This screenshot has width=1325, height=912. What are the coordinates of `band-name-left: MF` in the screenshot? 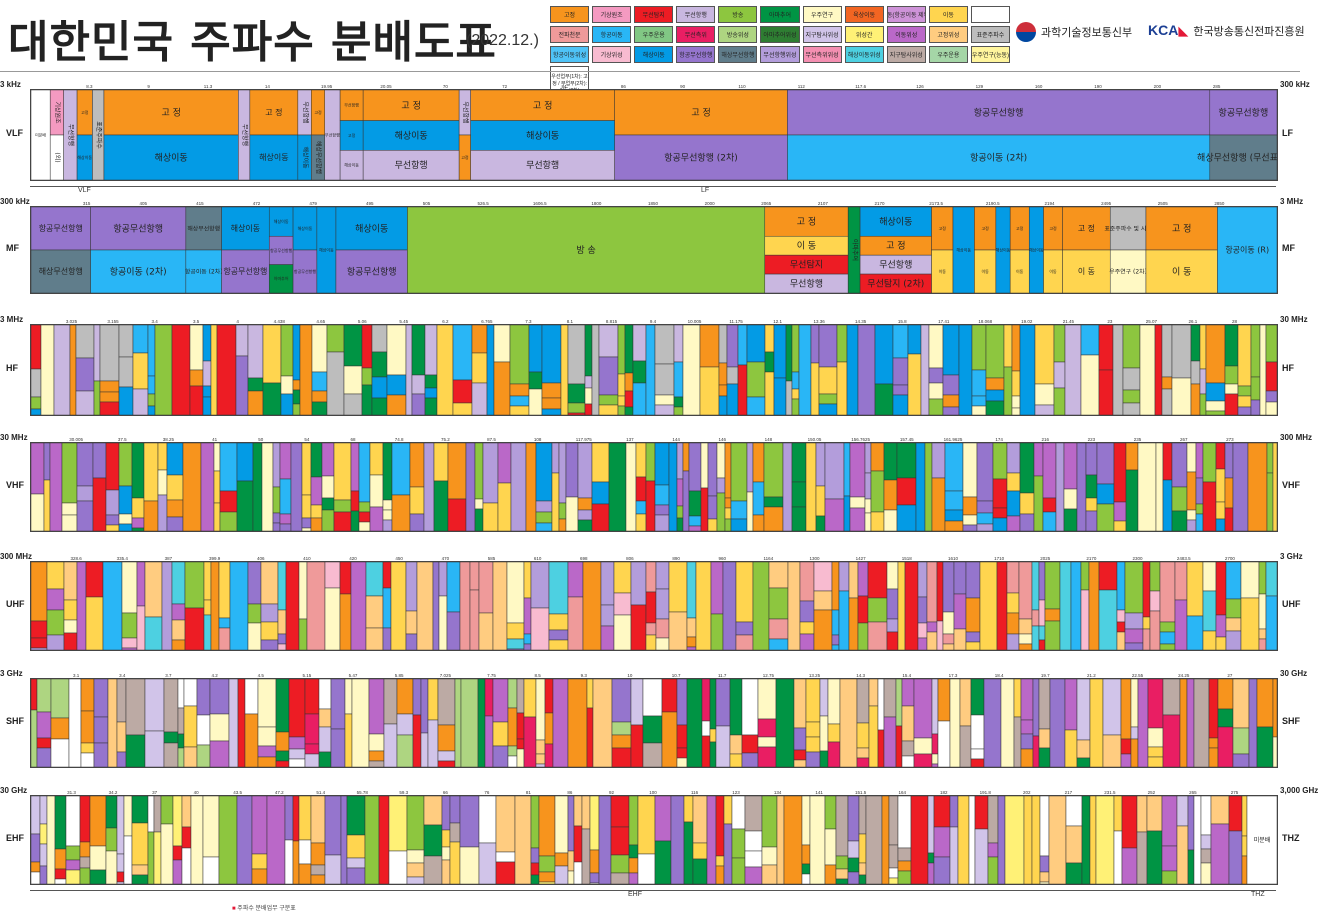 It's located at (12, 248).